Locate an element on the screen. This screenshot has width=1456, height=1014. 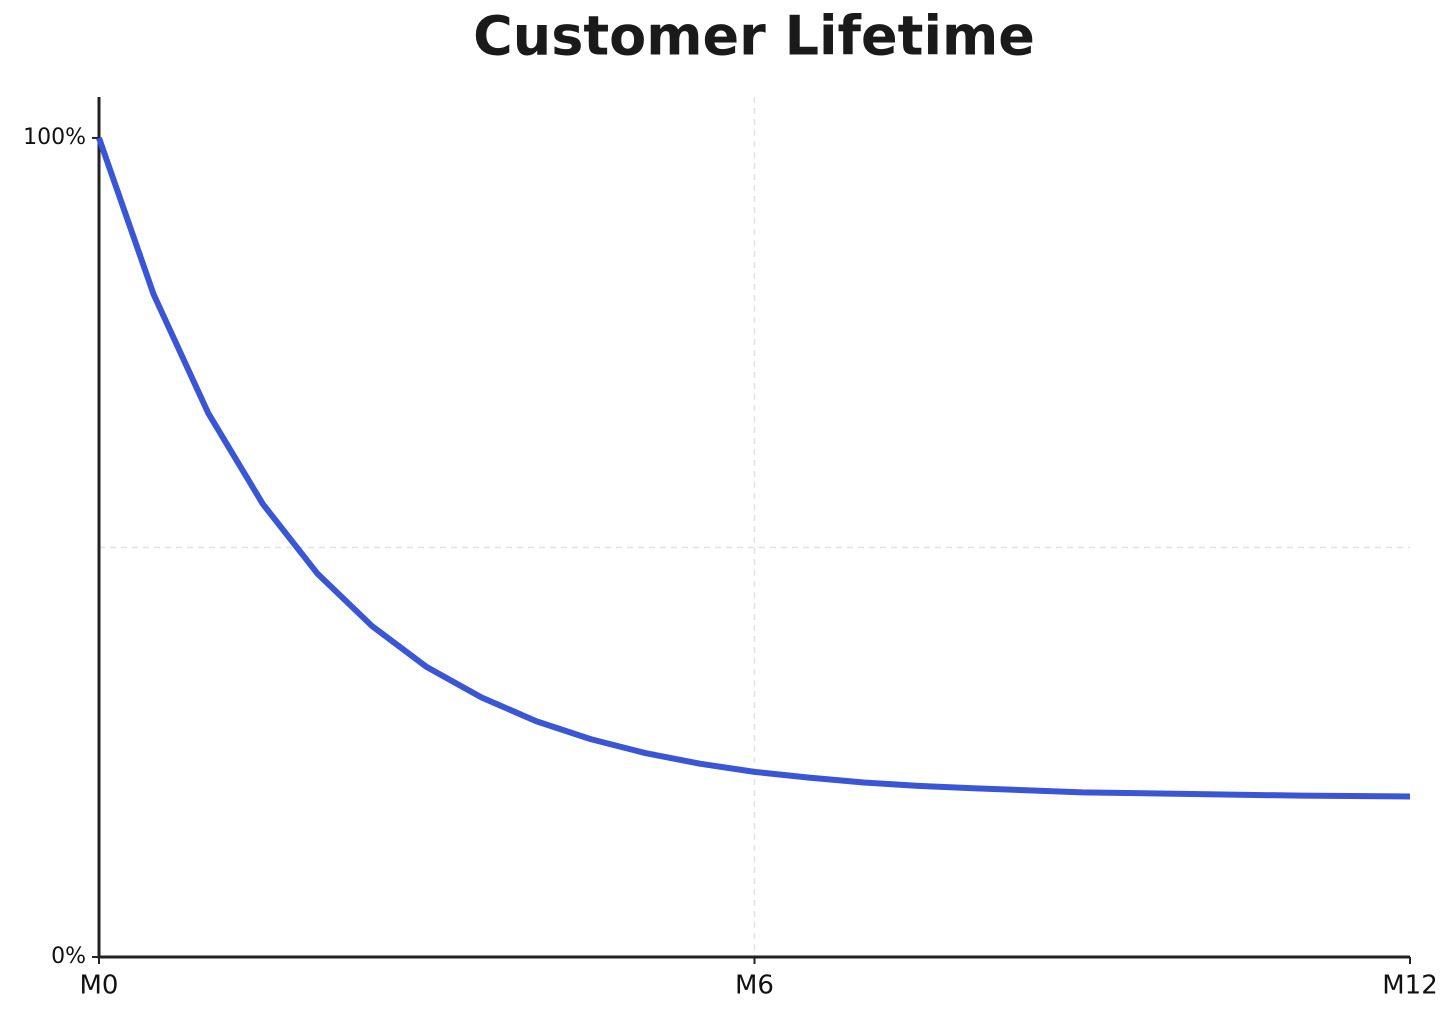
y-tick-label: 100% is located at coordinates (54, 137).